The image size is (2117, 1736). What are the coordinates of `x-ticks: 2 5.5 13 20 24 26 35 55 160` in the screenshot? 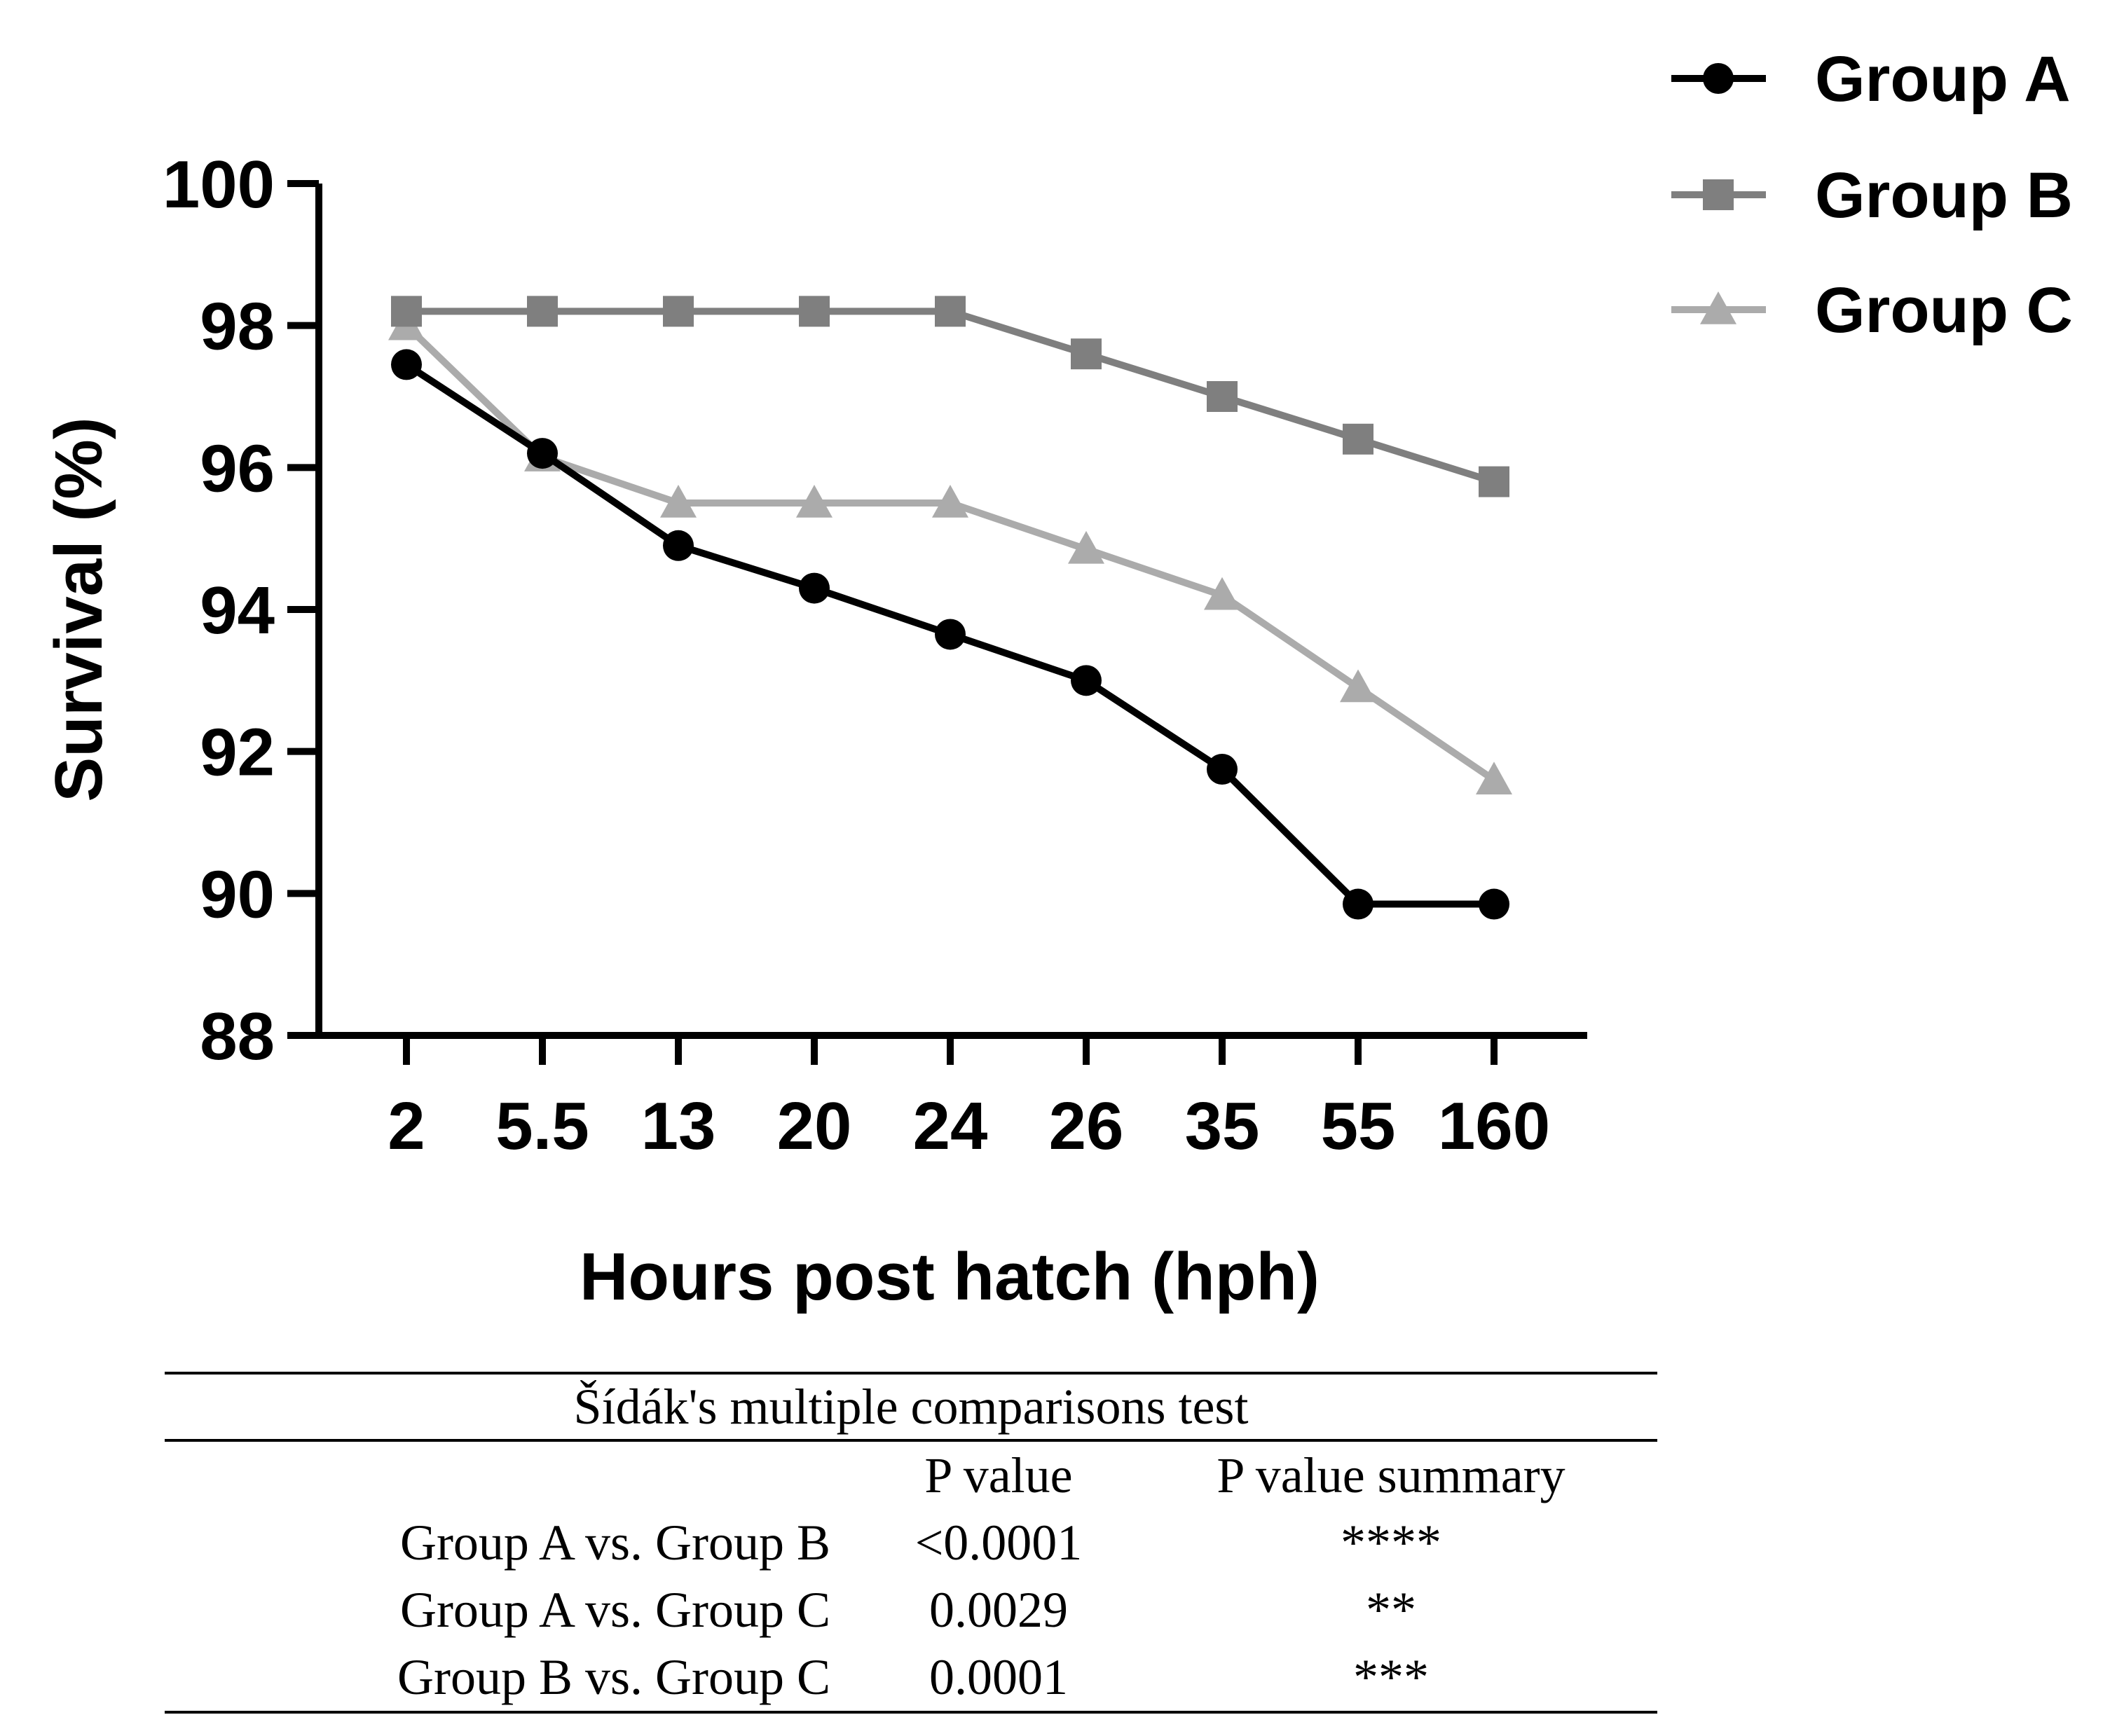 It's located at (969, 1099).